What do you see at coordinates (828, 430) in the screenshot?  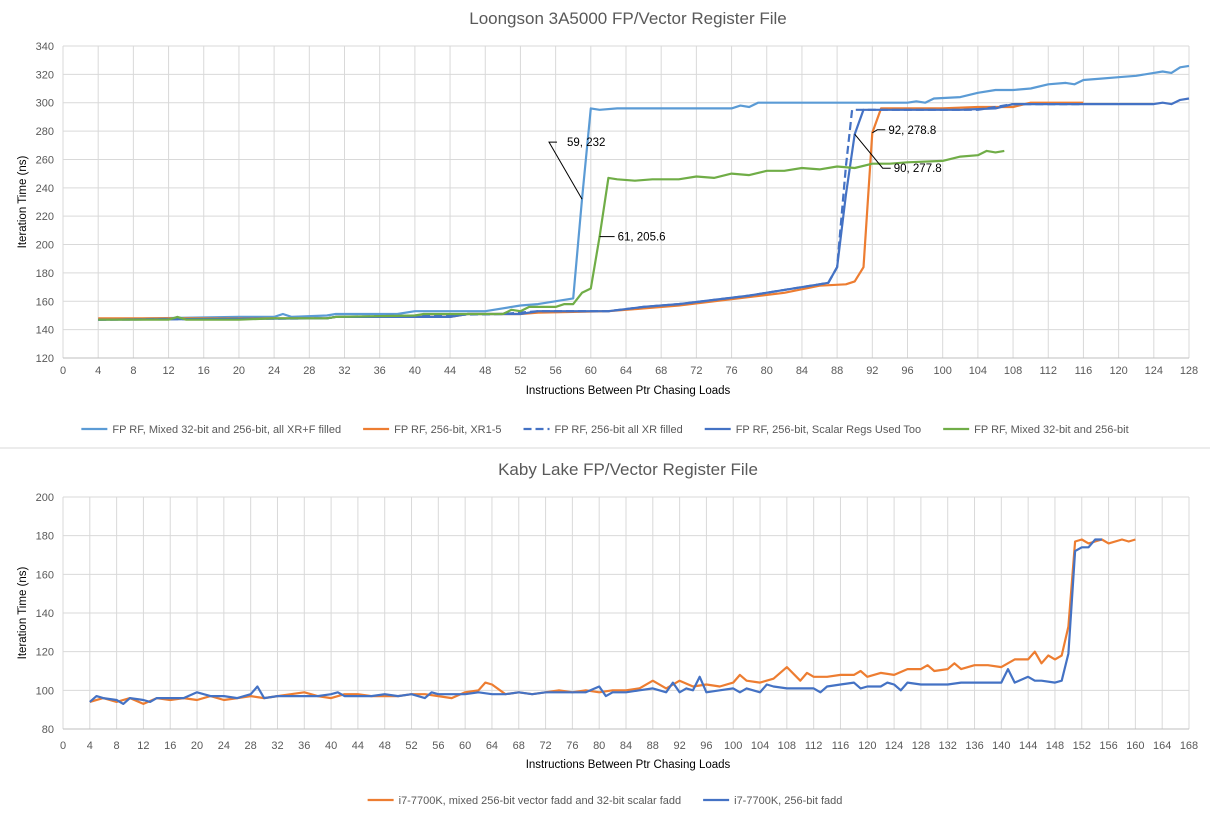 I see `legend-entry: FP RF, 256-bit, Scalar Regs Used Too` at bounding box center [828, 430].